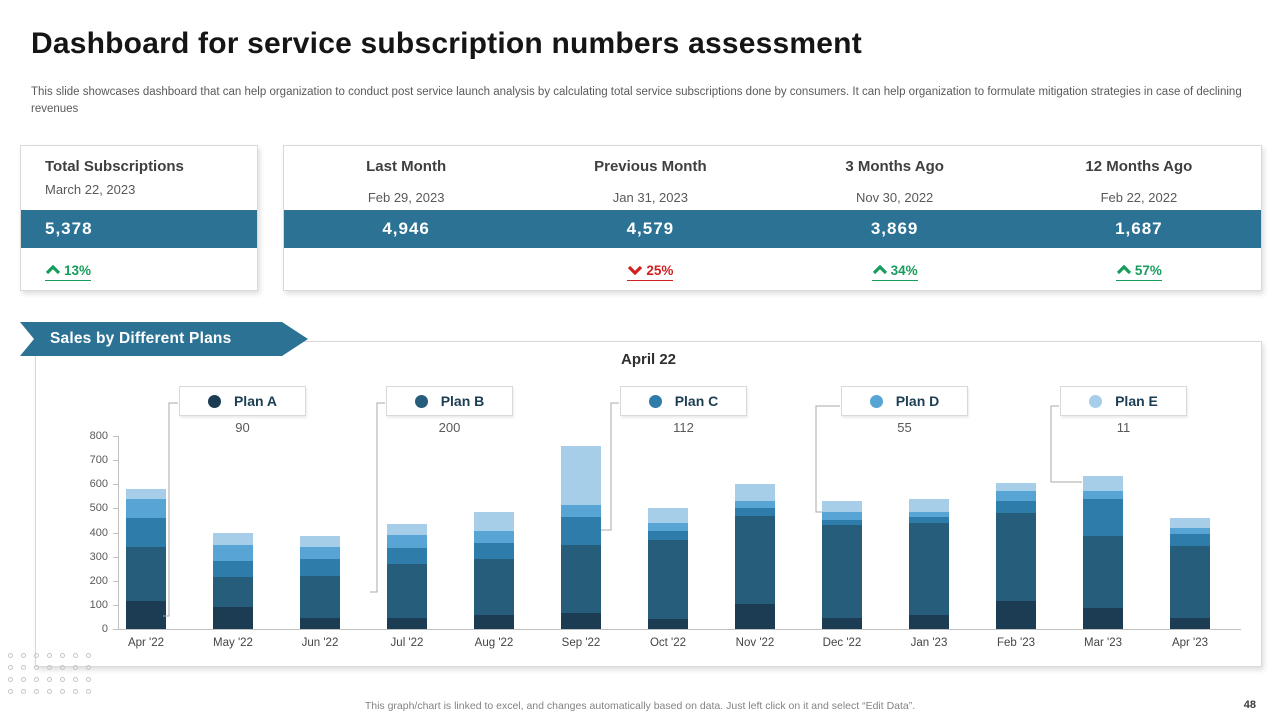 The width and height of the screenshot is (1280, 720). What do you see at coordinates (68, 272) in the screenshot?
I see `kpi-delta-badge: 13%` at bounding box center [68, 272].